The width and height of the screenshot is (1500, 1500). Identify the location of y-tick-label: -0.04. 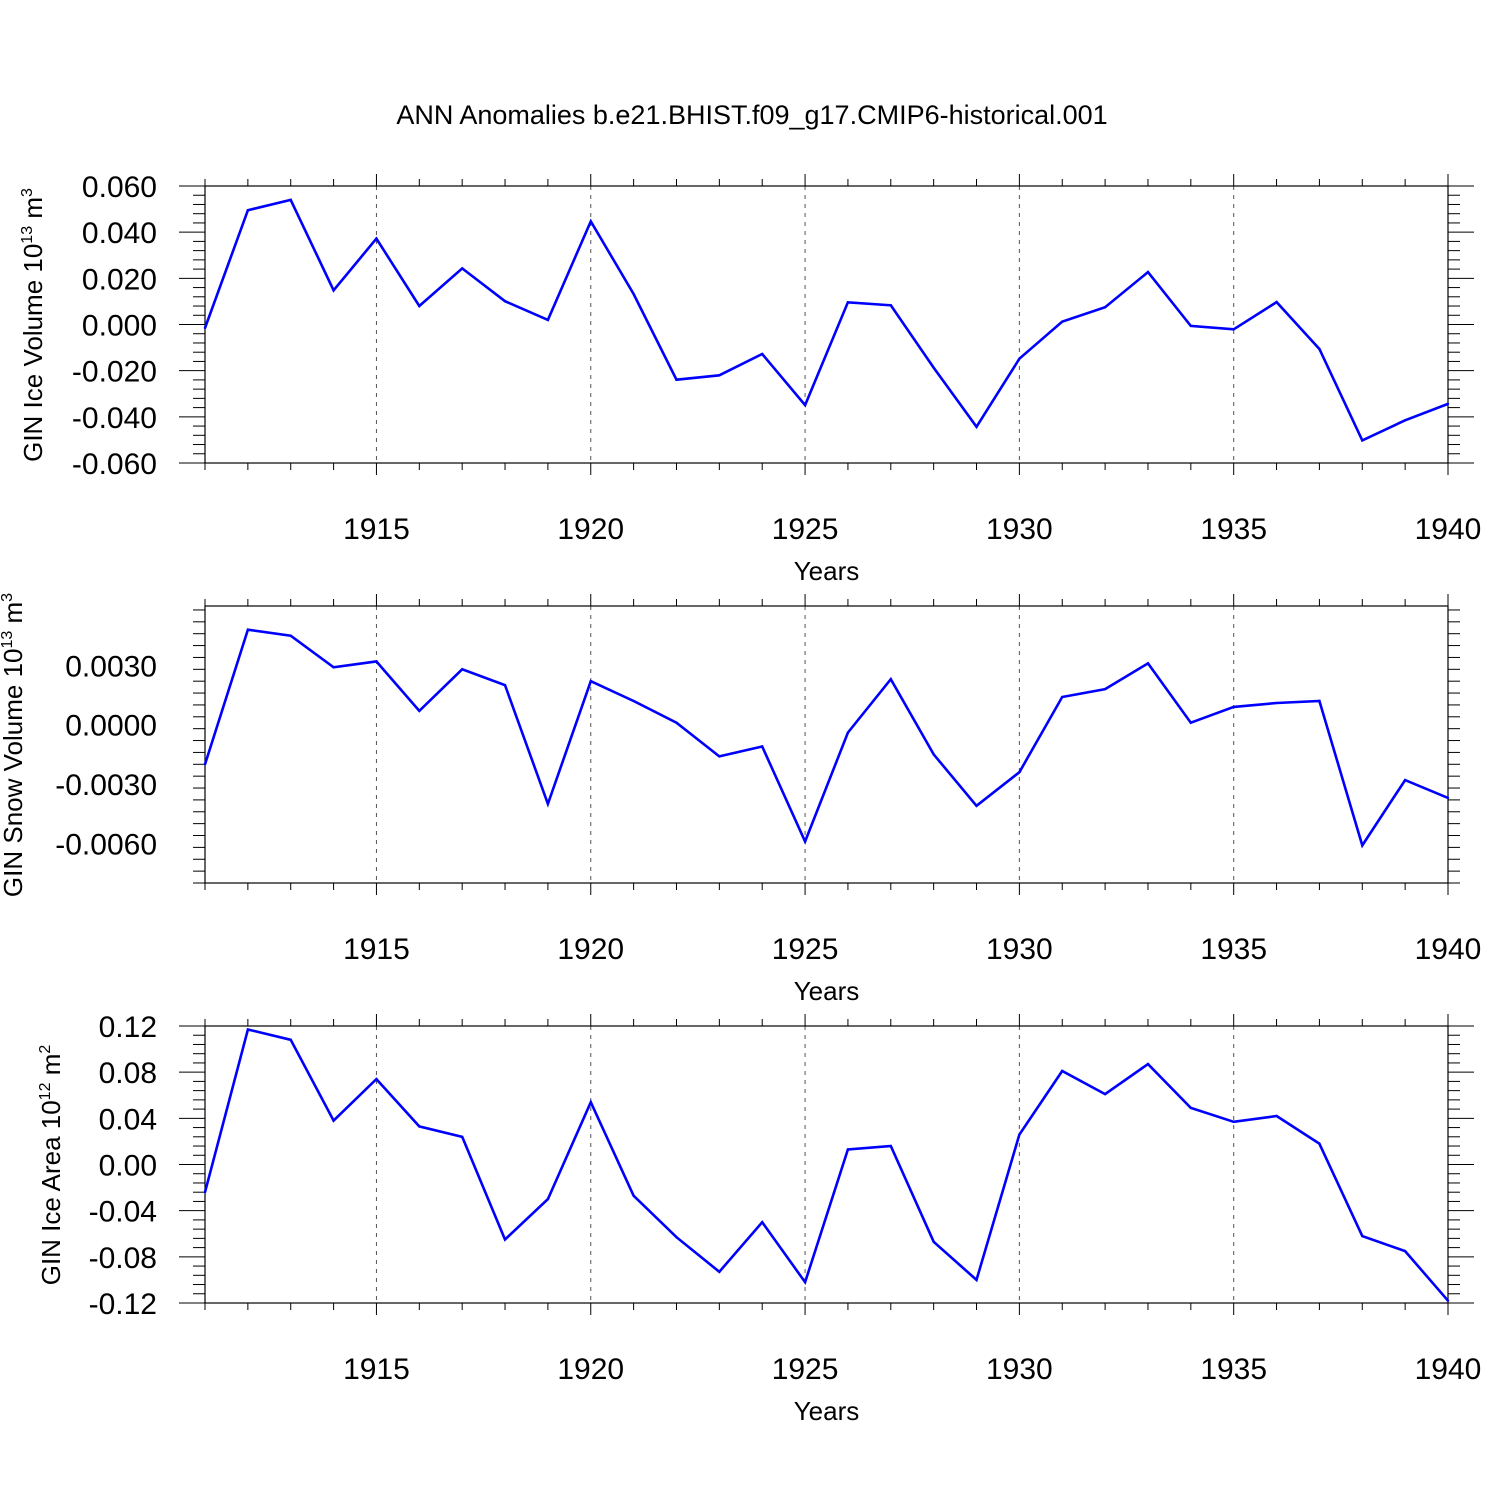
(123, 1212).